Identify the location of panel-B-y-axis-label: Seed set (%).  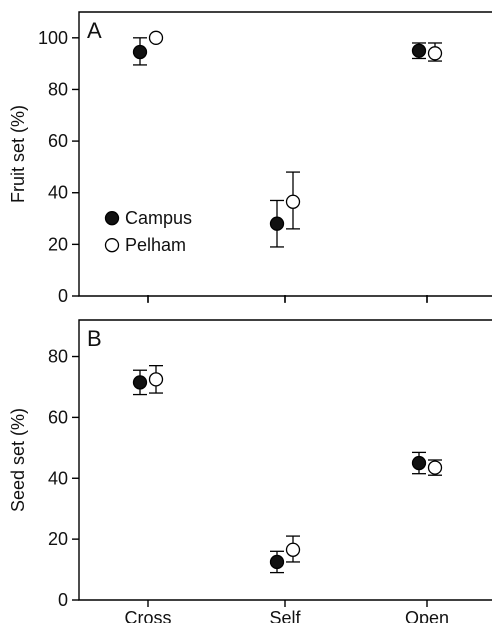
(18, 460).